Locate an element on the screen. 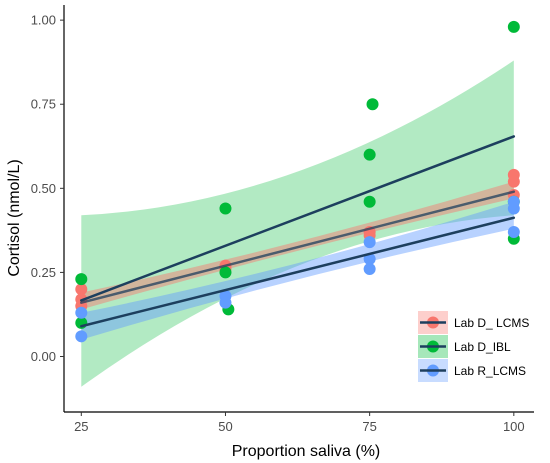  y-tick-label: 0.75 is located at coordinates (43, 104).